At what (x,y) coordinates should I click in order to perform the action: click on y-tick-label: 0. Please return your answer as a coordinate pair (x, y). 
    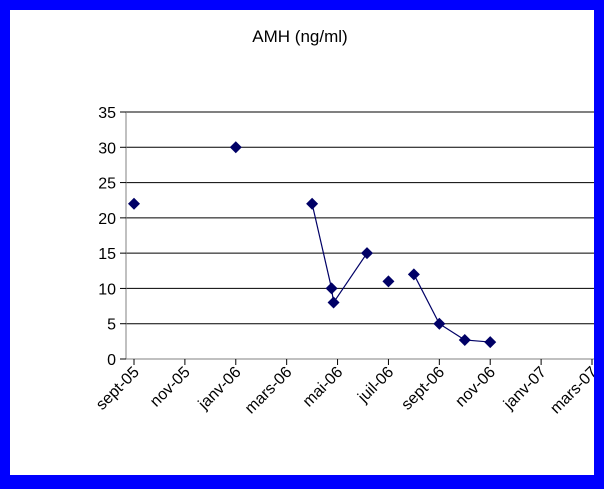
    Looking at the image, I should click on (111, 360).